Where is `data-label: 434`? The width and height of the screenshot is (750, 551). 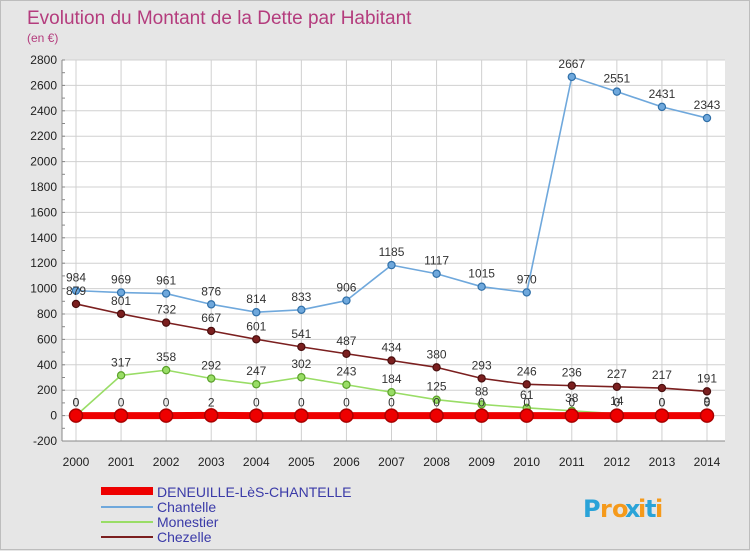 data-label: 434 is located at coordinates (391, 347).